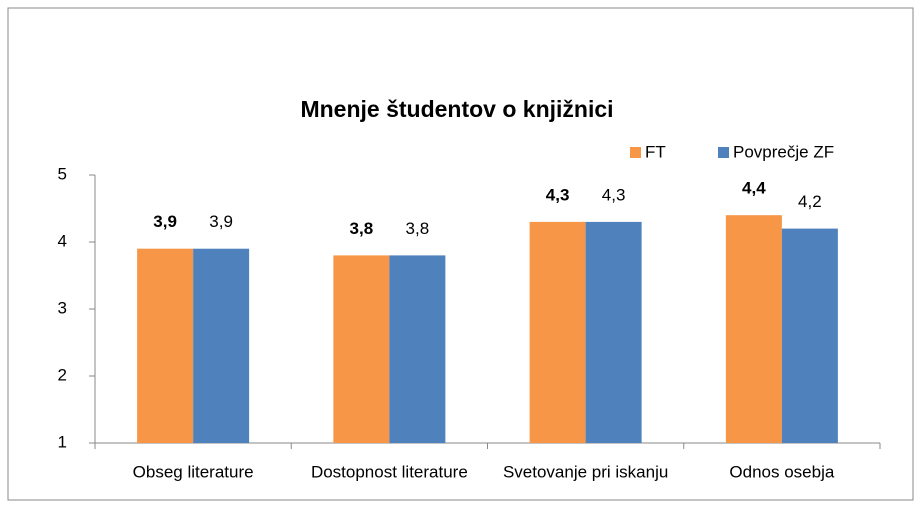  Describe the element at coordinates (62, 374) in the screenshot. I see `y-tick-label: 2` at that location.